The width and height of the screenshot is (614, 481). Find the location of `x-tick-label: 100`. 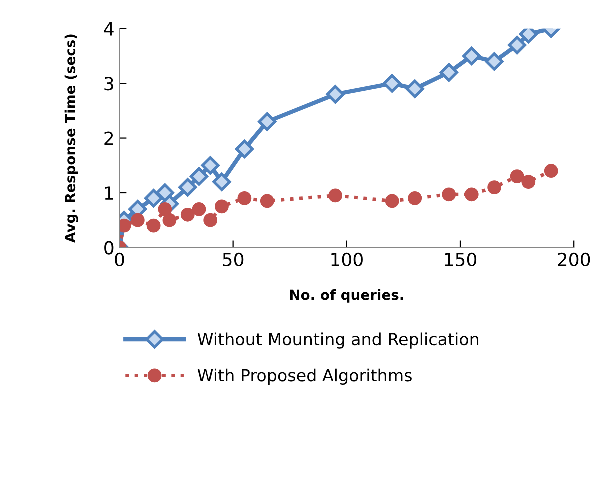

x-tick-label: 100 is located at coordinates (347, 259).